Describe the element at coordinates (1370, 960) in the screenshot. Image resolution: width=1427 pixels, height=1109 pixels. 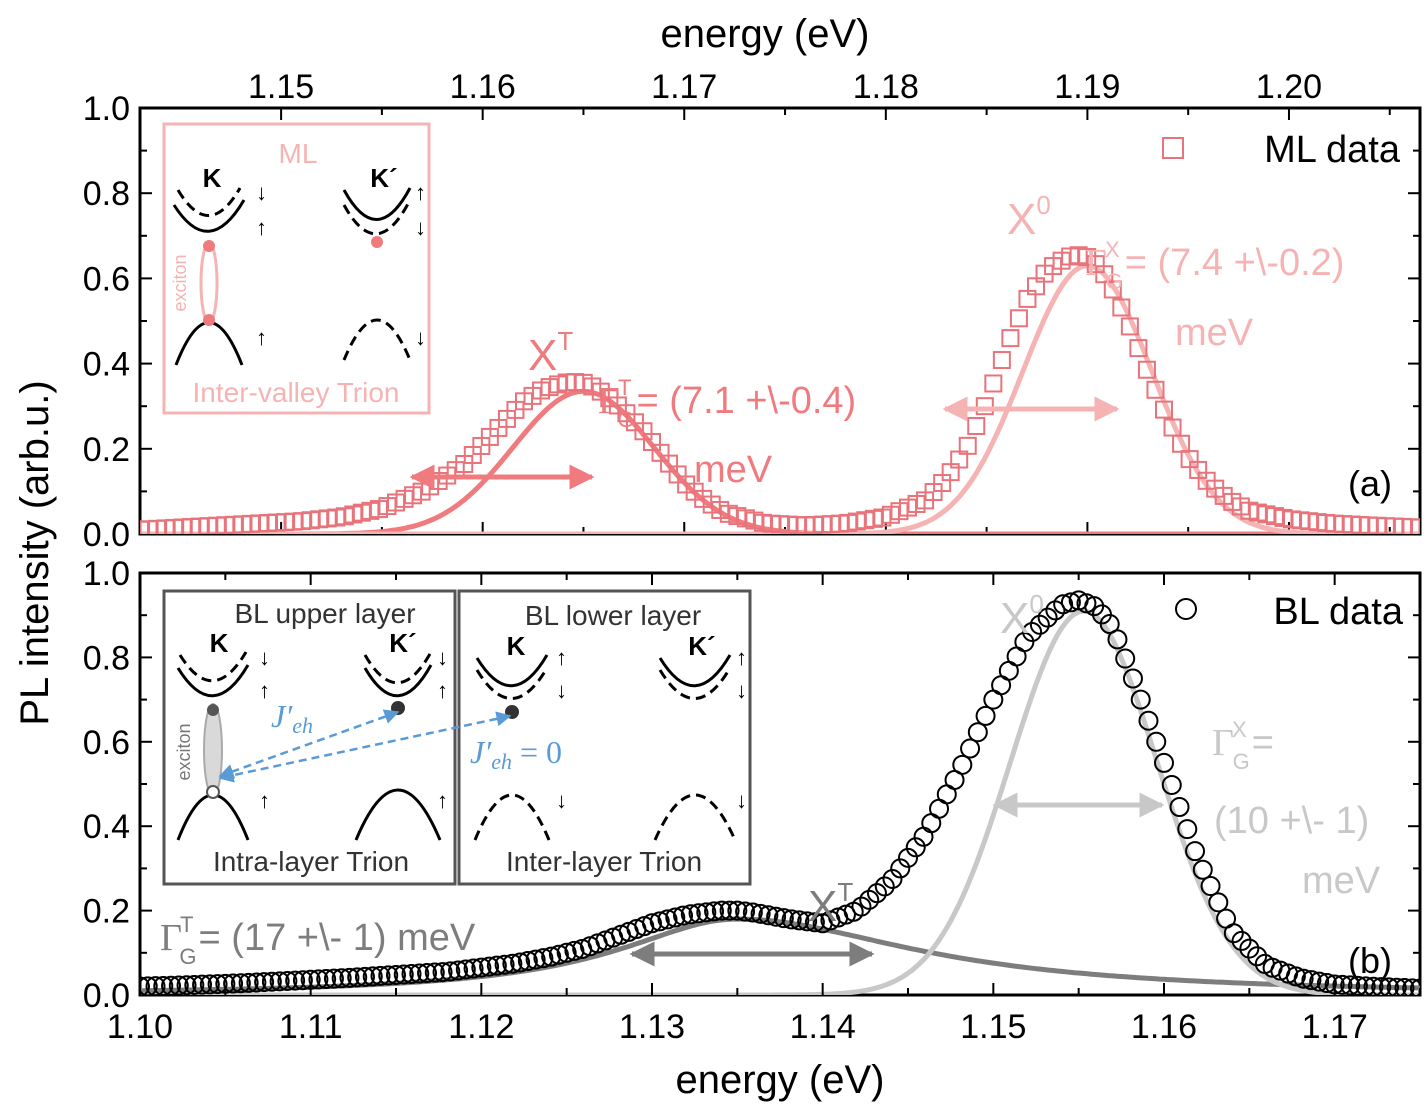
I see `panel-b-label: (b)` at that location.